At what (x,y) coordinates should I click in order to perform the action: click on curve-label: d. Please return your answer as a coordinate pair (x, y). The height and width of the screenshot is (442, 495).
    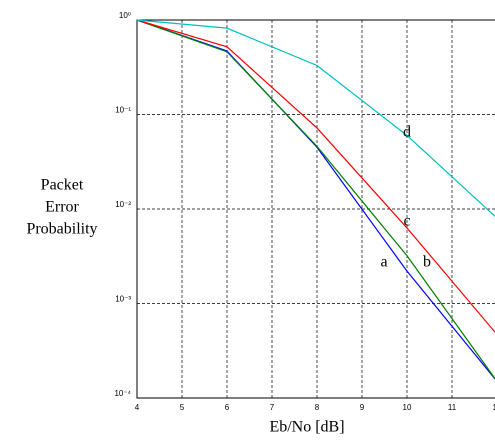
    Looking at the image, I should click on (407, 132).